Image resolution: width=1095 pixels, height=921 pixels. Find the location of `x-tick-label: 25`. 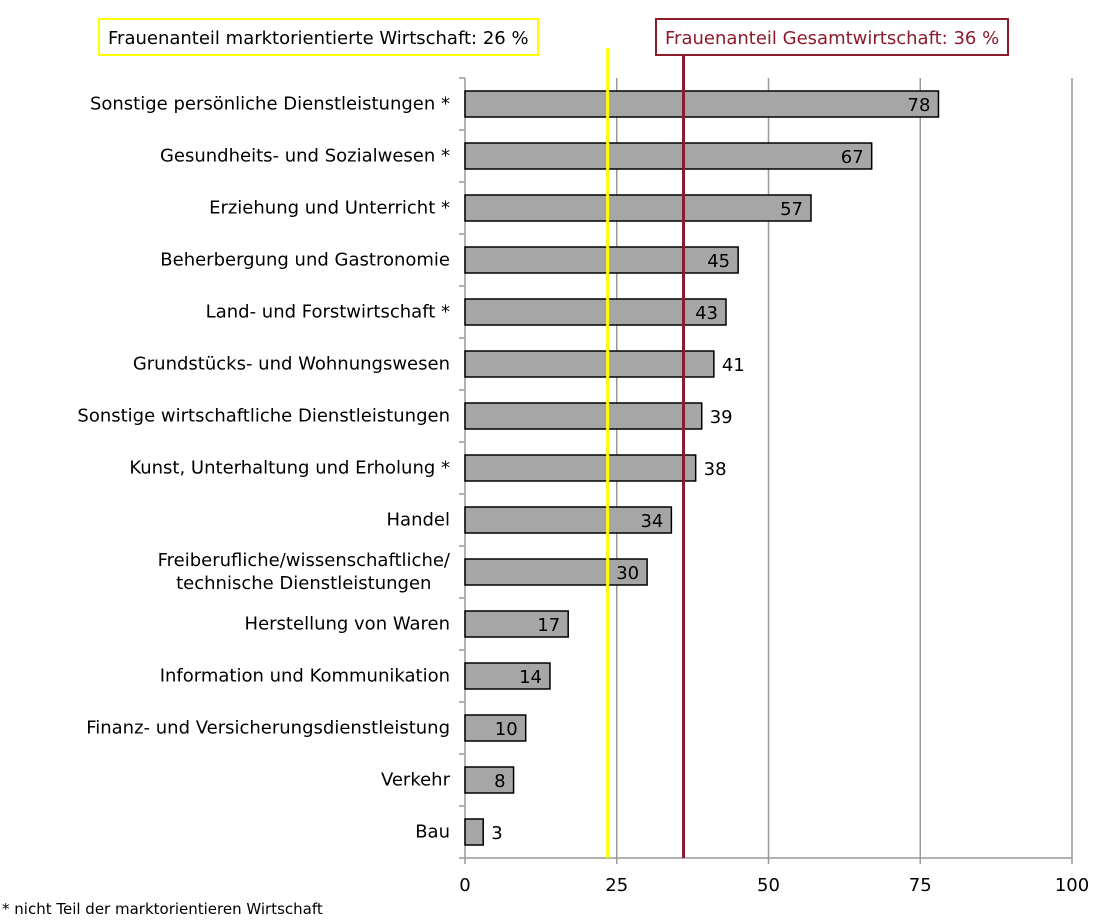

x-tick-label: 25 is located at coordinates (616, 885).